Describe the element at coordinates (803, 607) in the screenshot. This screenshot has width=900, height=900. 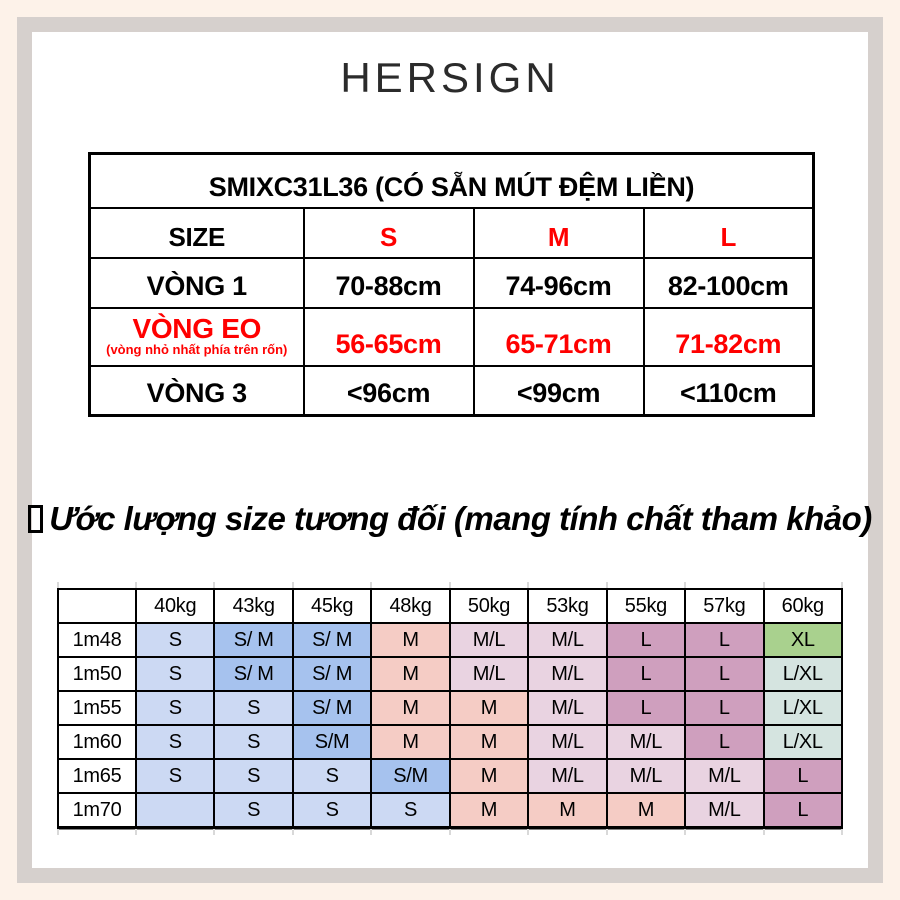
I see `est-weight-header: 60kg` at that location.